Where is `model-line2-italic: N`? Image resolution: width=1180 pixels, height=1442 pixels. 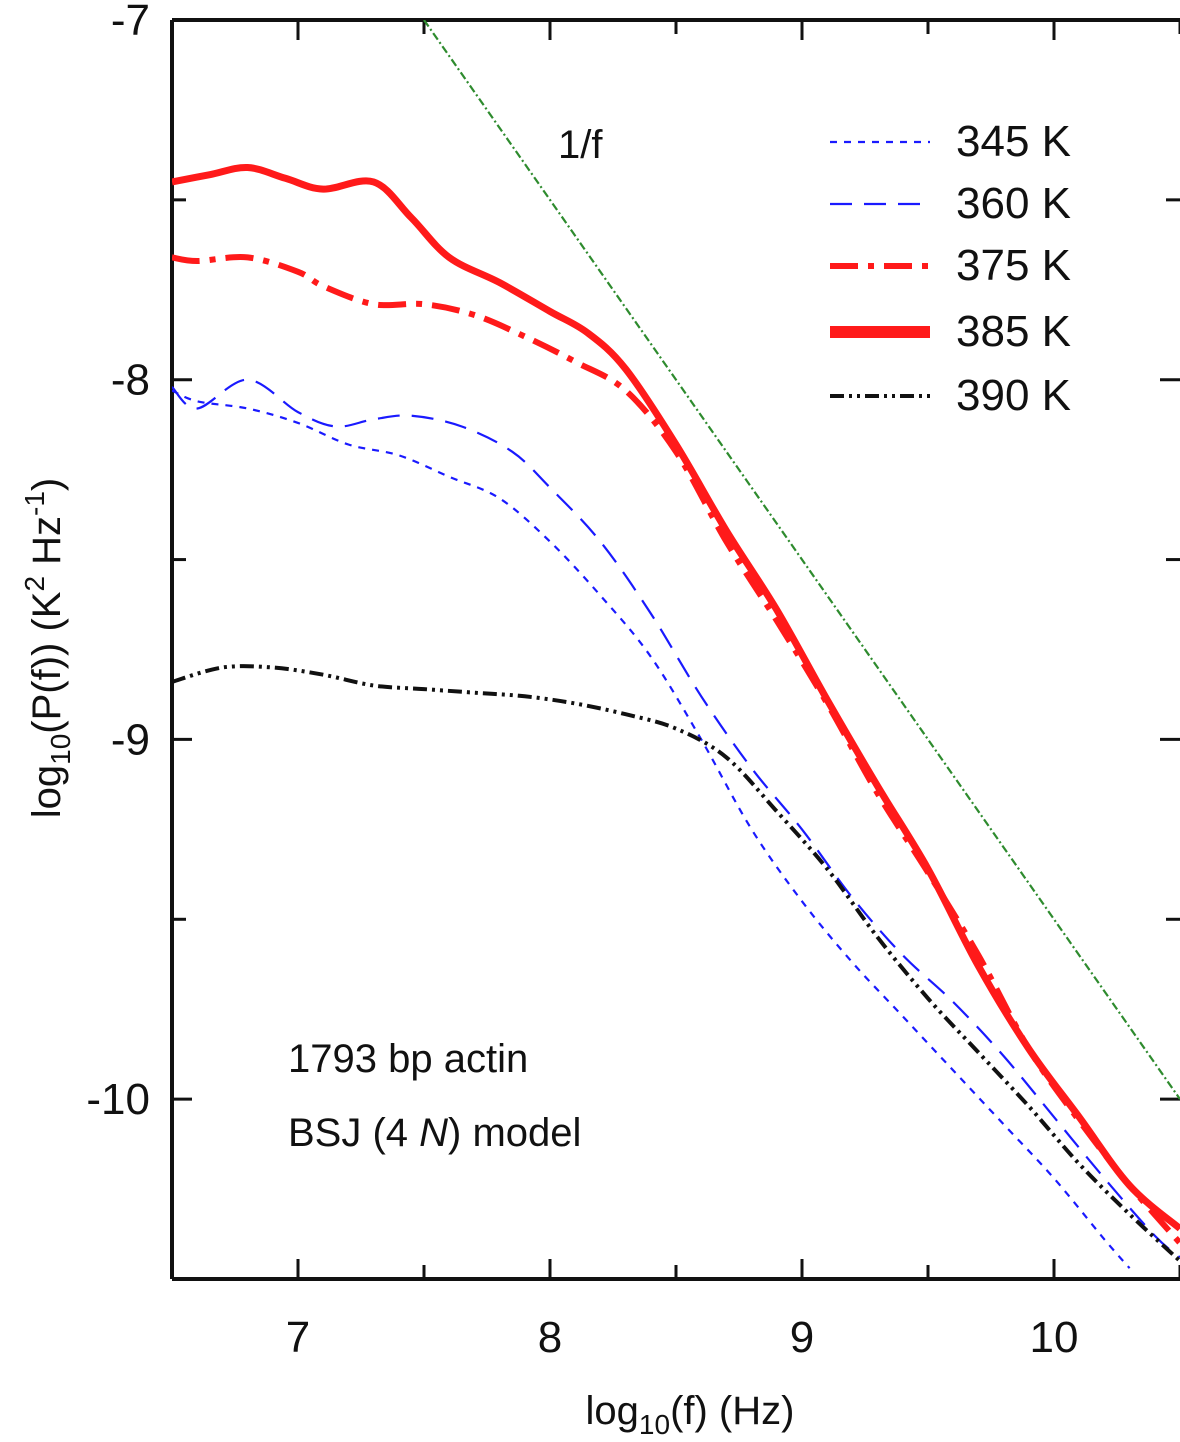
model-line2-italic: N is located at coordinates (433, 1133).